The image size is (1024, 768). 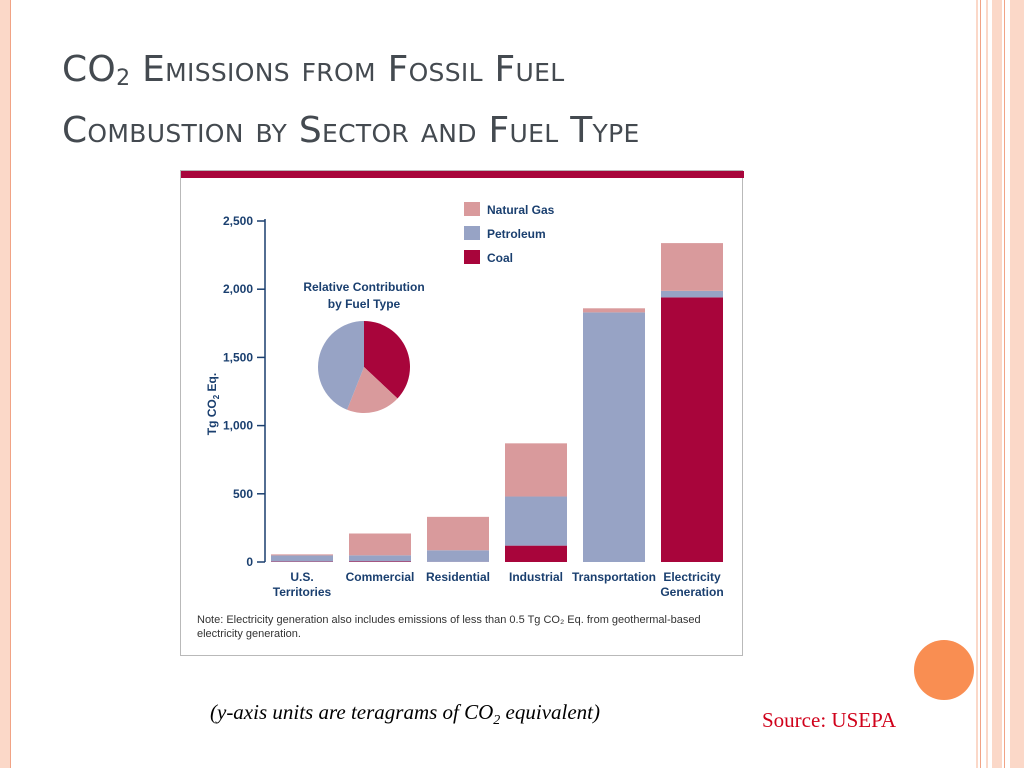 What do you see at coordinates (458, 577) in the screenshot?
I see `x-tick-label: Residential` at bounding box center [458, 577].